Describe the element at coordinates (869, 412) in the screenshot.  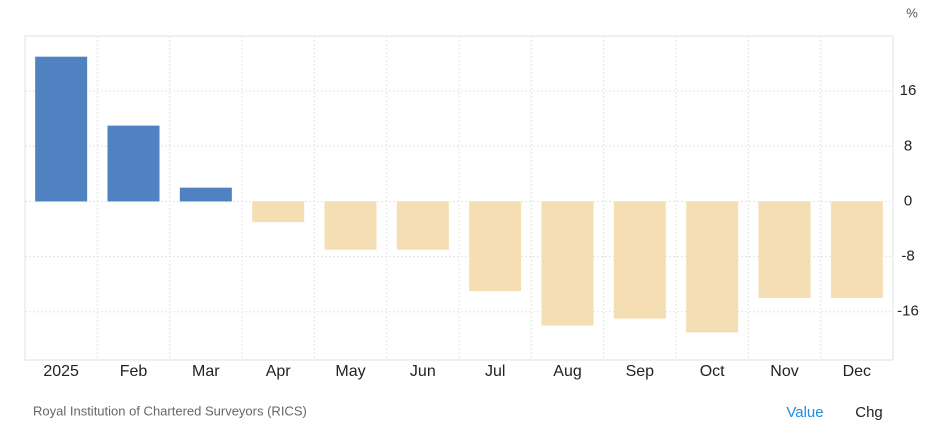
I see `tab-chg: Chg` at that location.